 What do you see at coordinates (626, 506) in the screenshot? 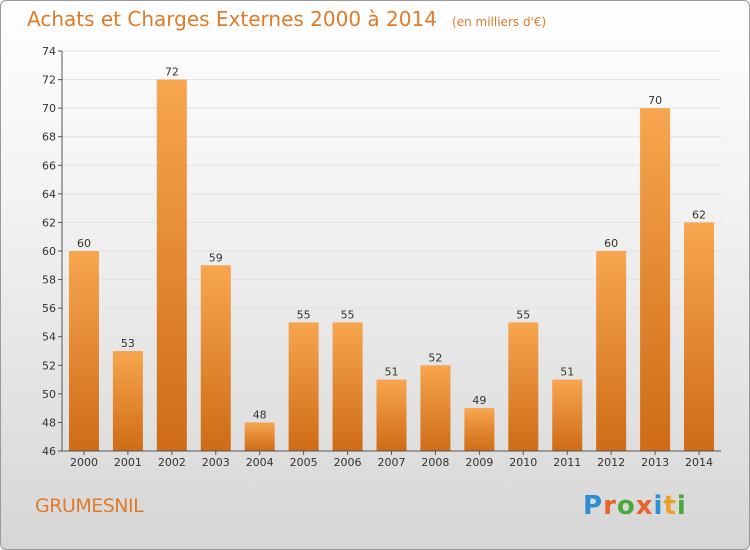
I see `logo-letter: o` at bounding box center [626, 506].